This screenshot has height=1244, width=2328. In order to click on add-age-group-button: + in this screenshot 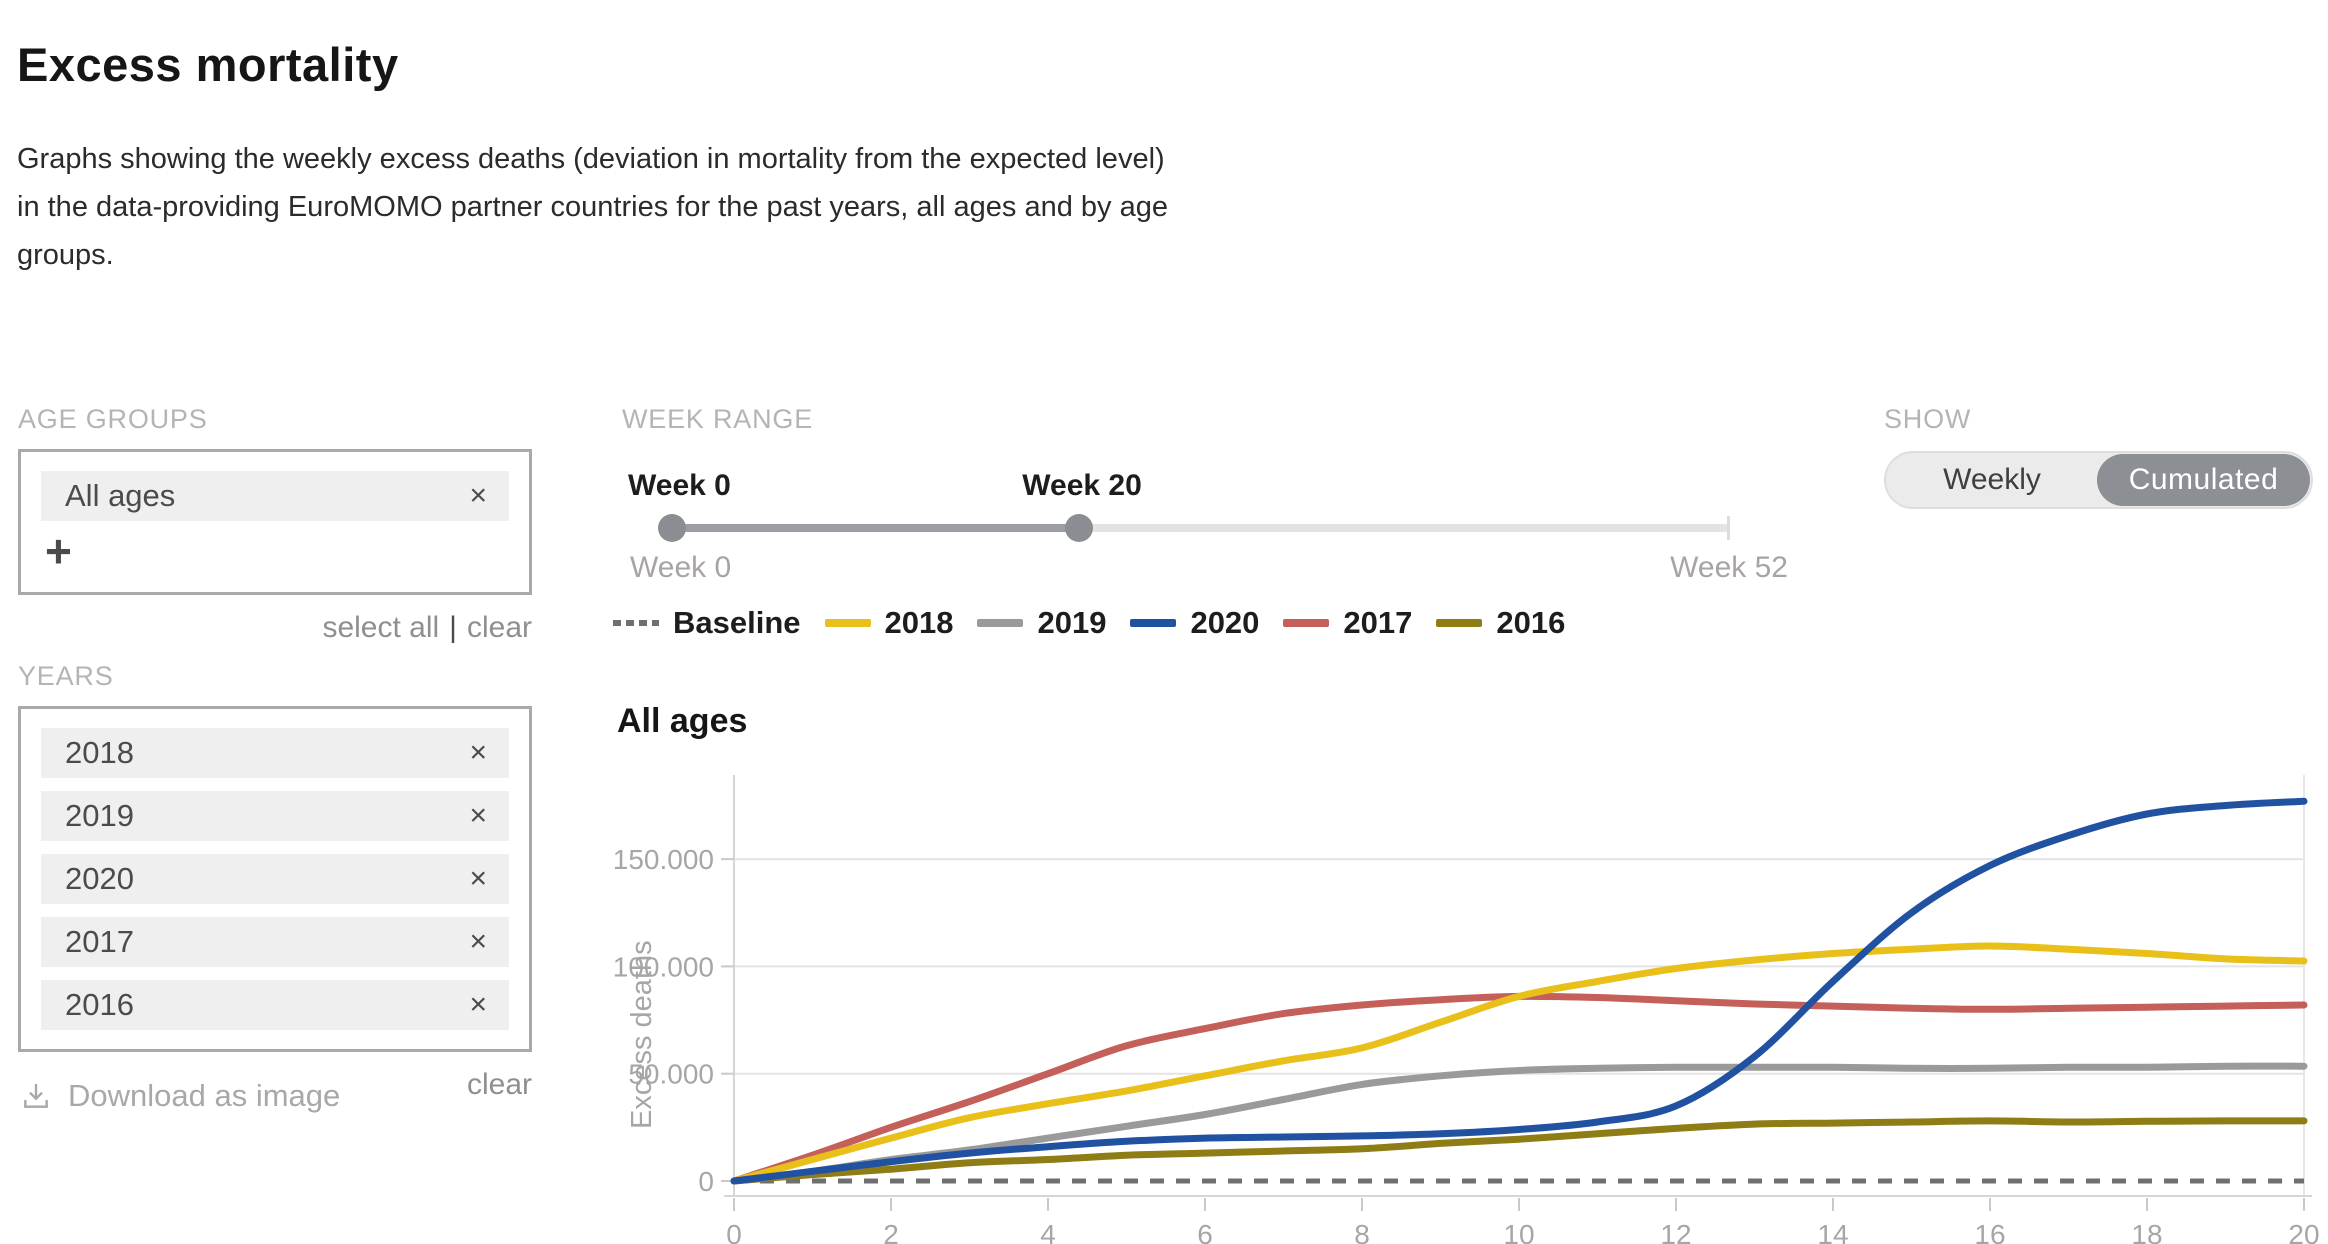, I will do `click(58, 551)`.